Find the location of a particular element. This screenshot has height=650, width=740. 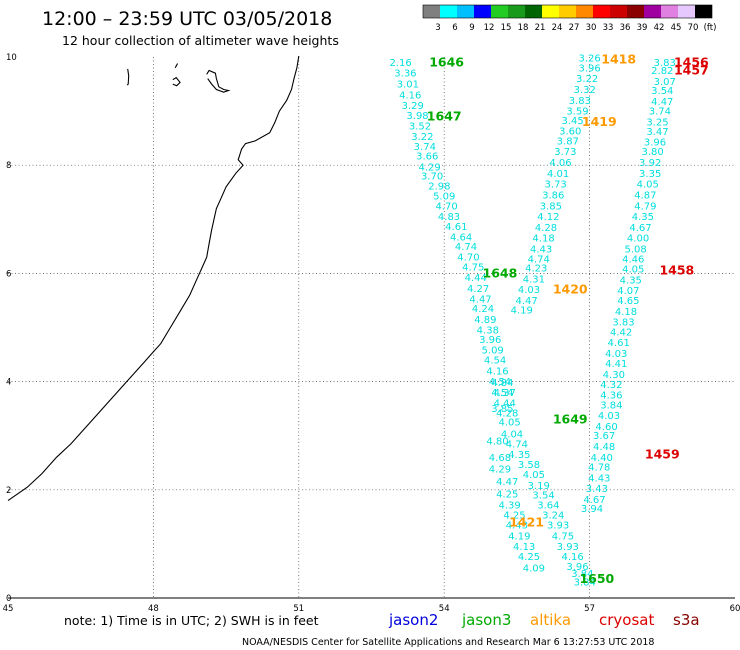

wave-height-value: 3.84 is located at coordinates (611, 405).